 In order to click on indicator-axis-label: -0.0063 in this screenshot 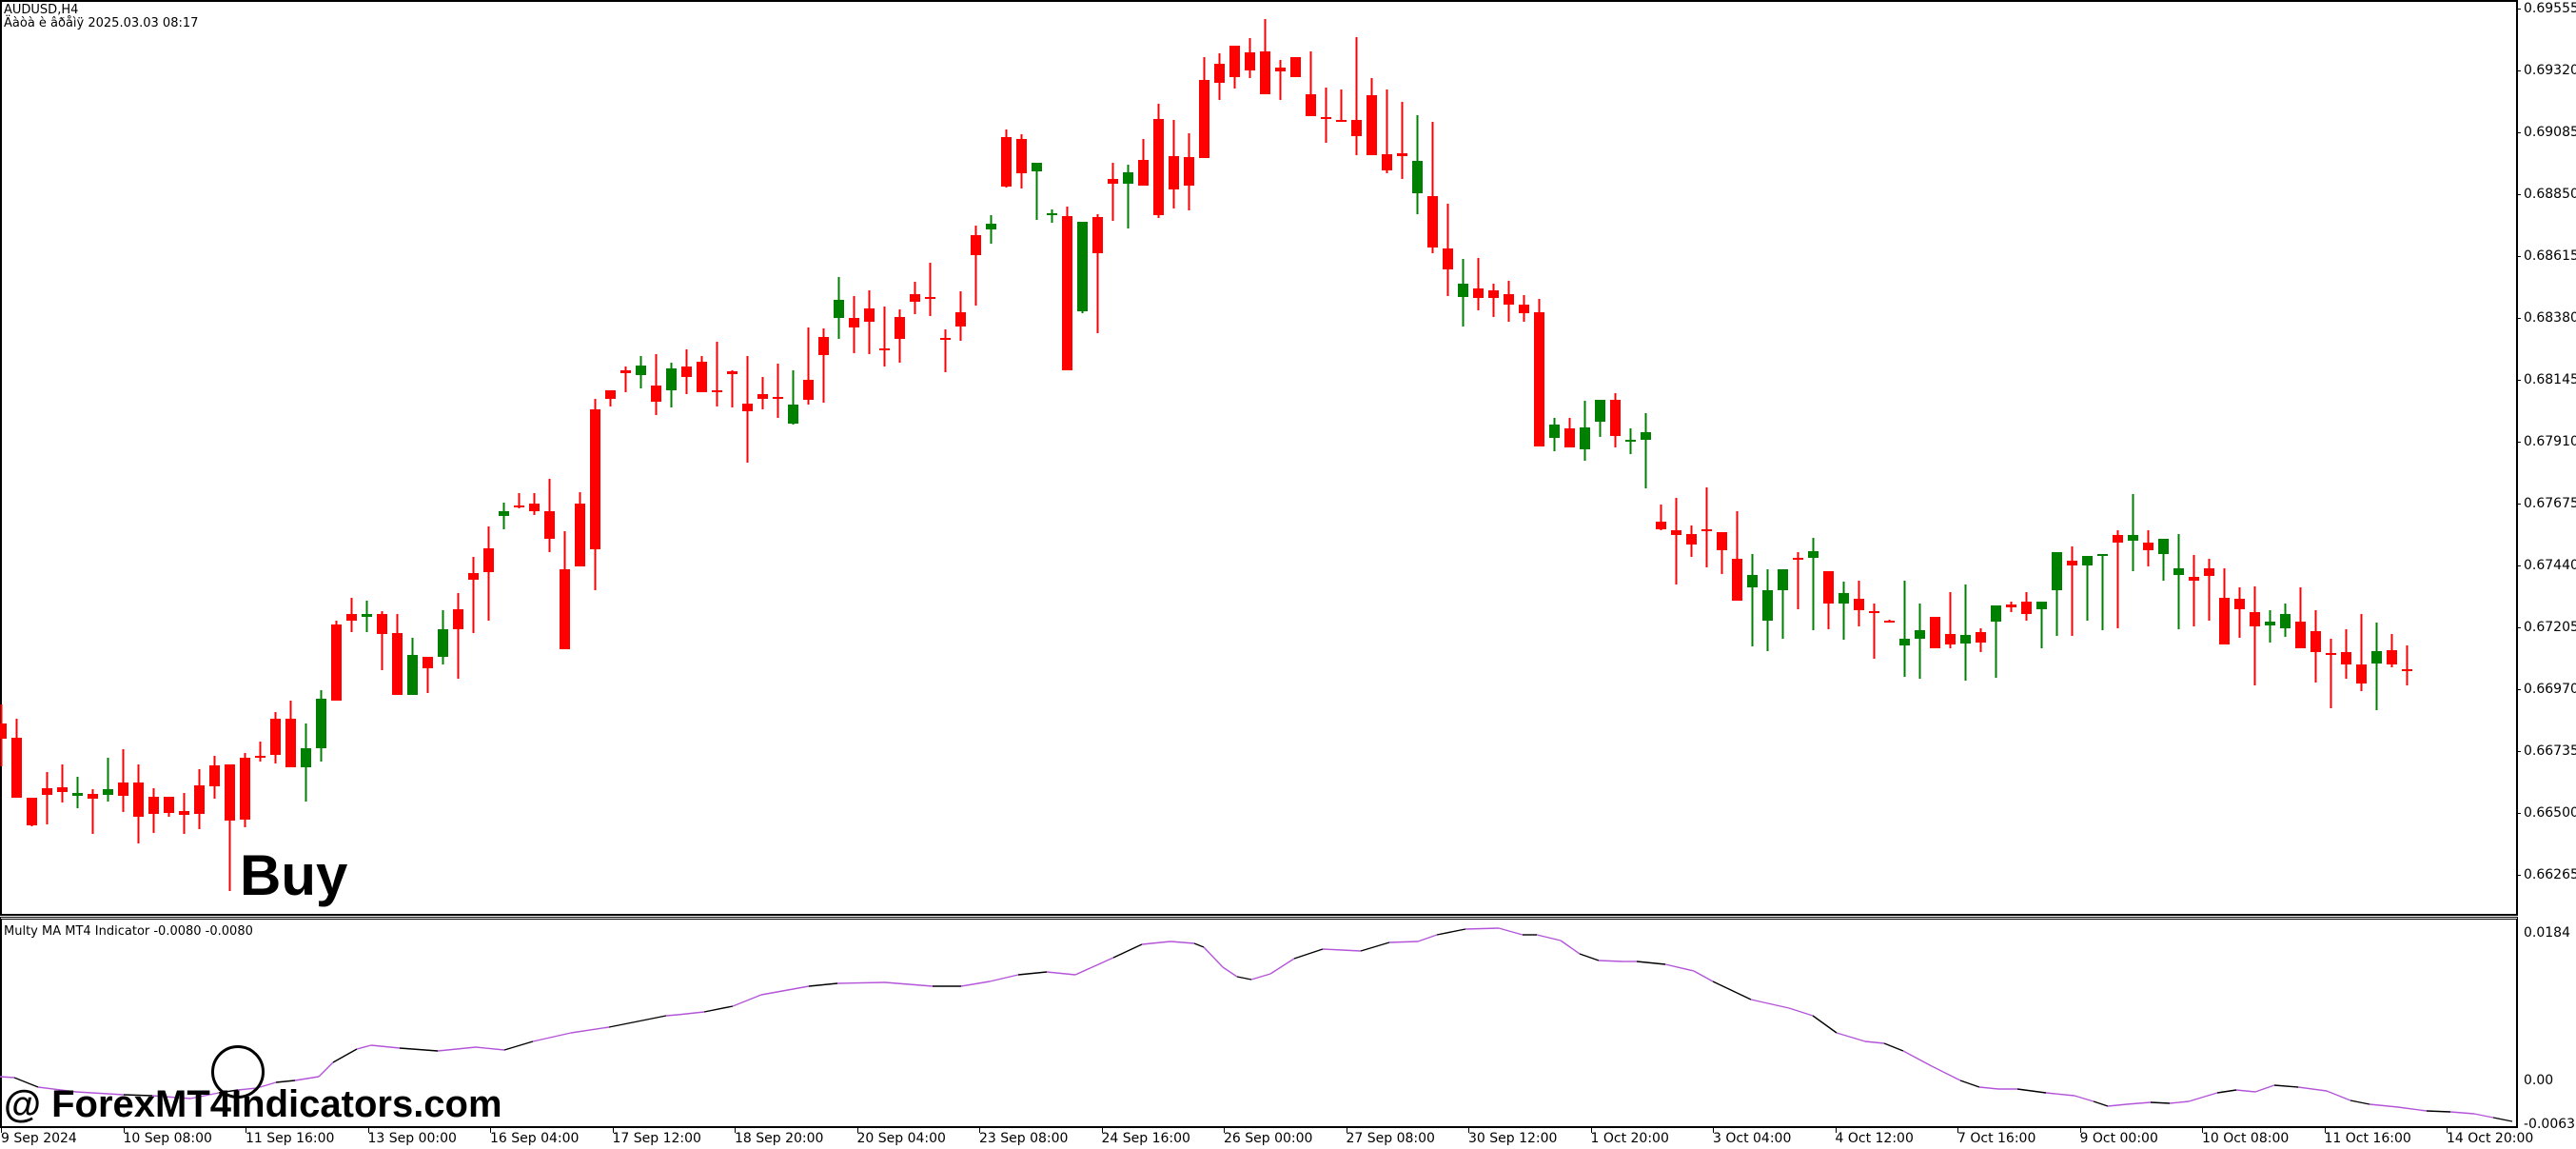, I will do `click(2550, 1124)`.